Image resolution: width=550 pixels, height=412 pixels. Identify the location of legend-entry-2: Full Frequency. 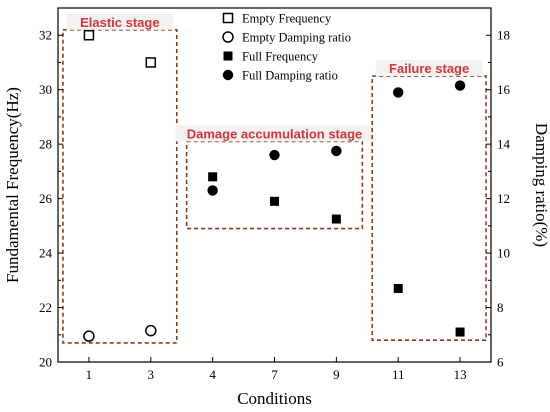
(280, 57).